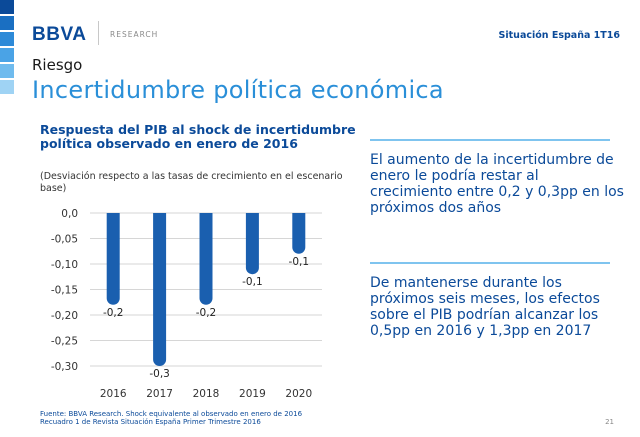 The image size is (640, 437). Describe the element at coordinates (113, 394) in the screenshot. I see `x-tick-label: 2016` at that location.